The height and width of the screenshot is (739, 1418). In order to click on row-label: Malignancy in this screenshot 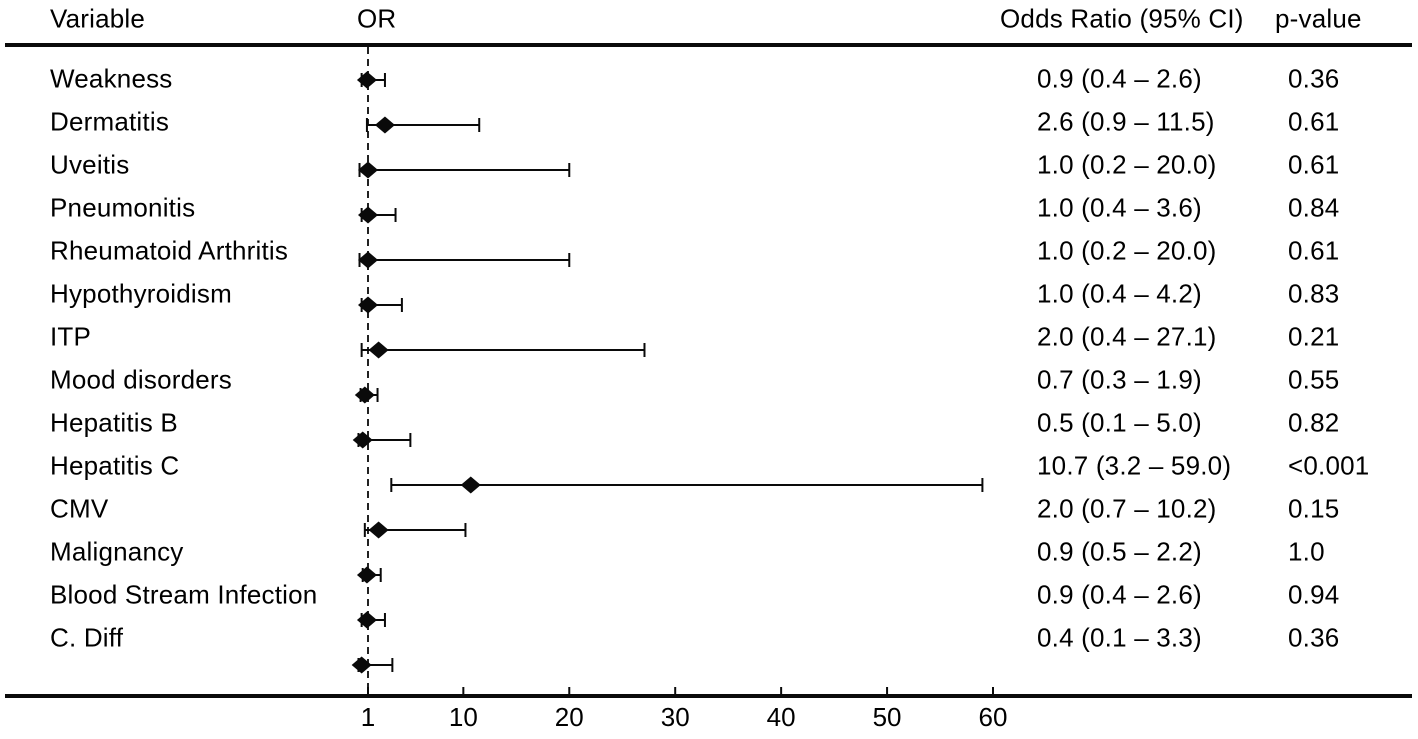, I will do `click(117, 551)`.